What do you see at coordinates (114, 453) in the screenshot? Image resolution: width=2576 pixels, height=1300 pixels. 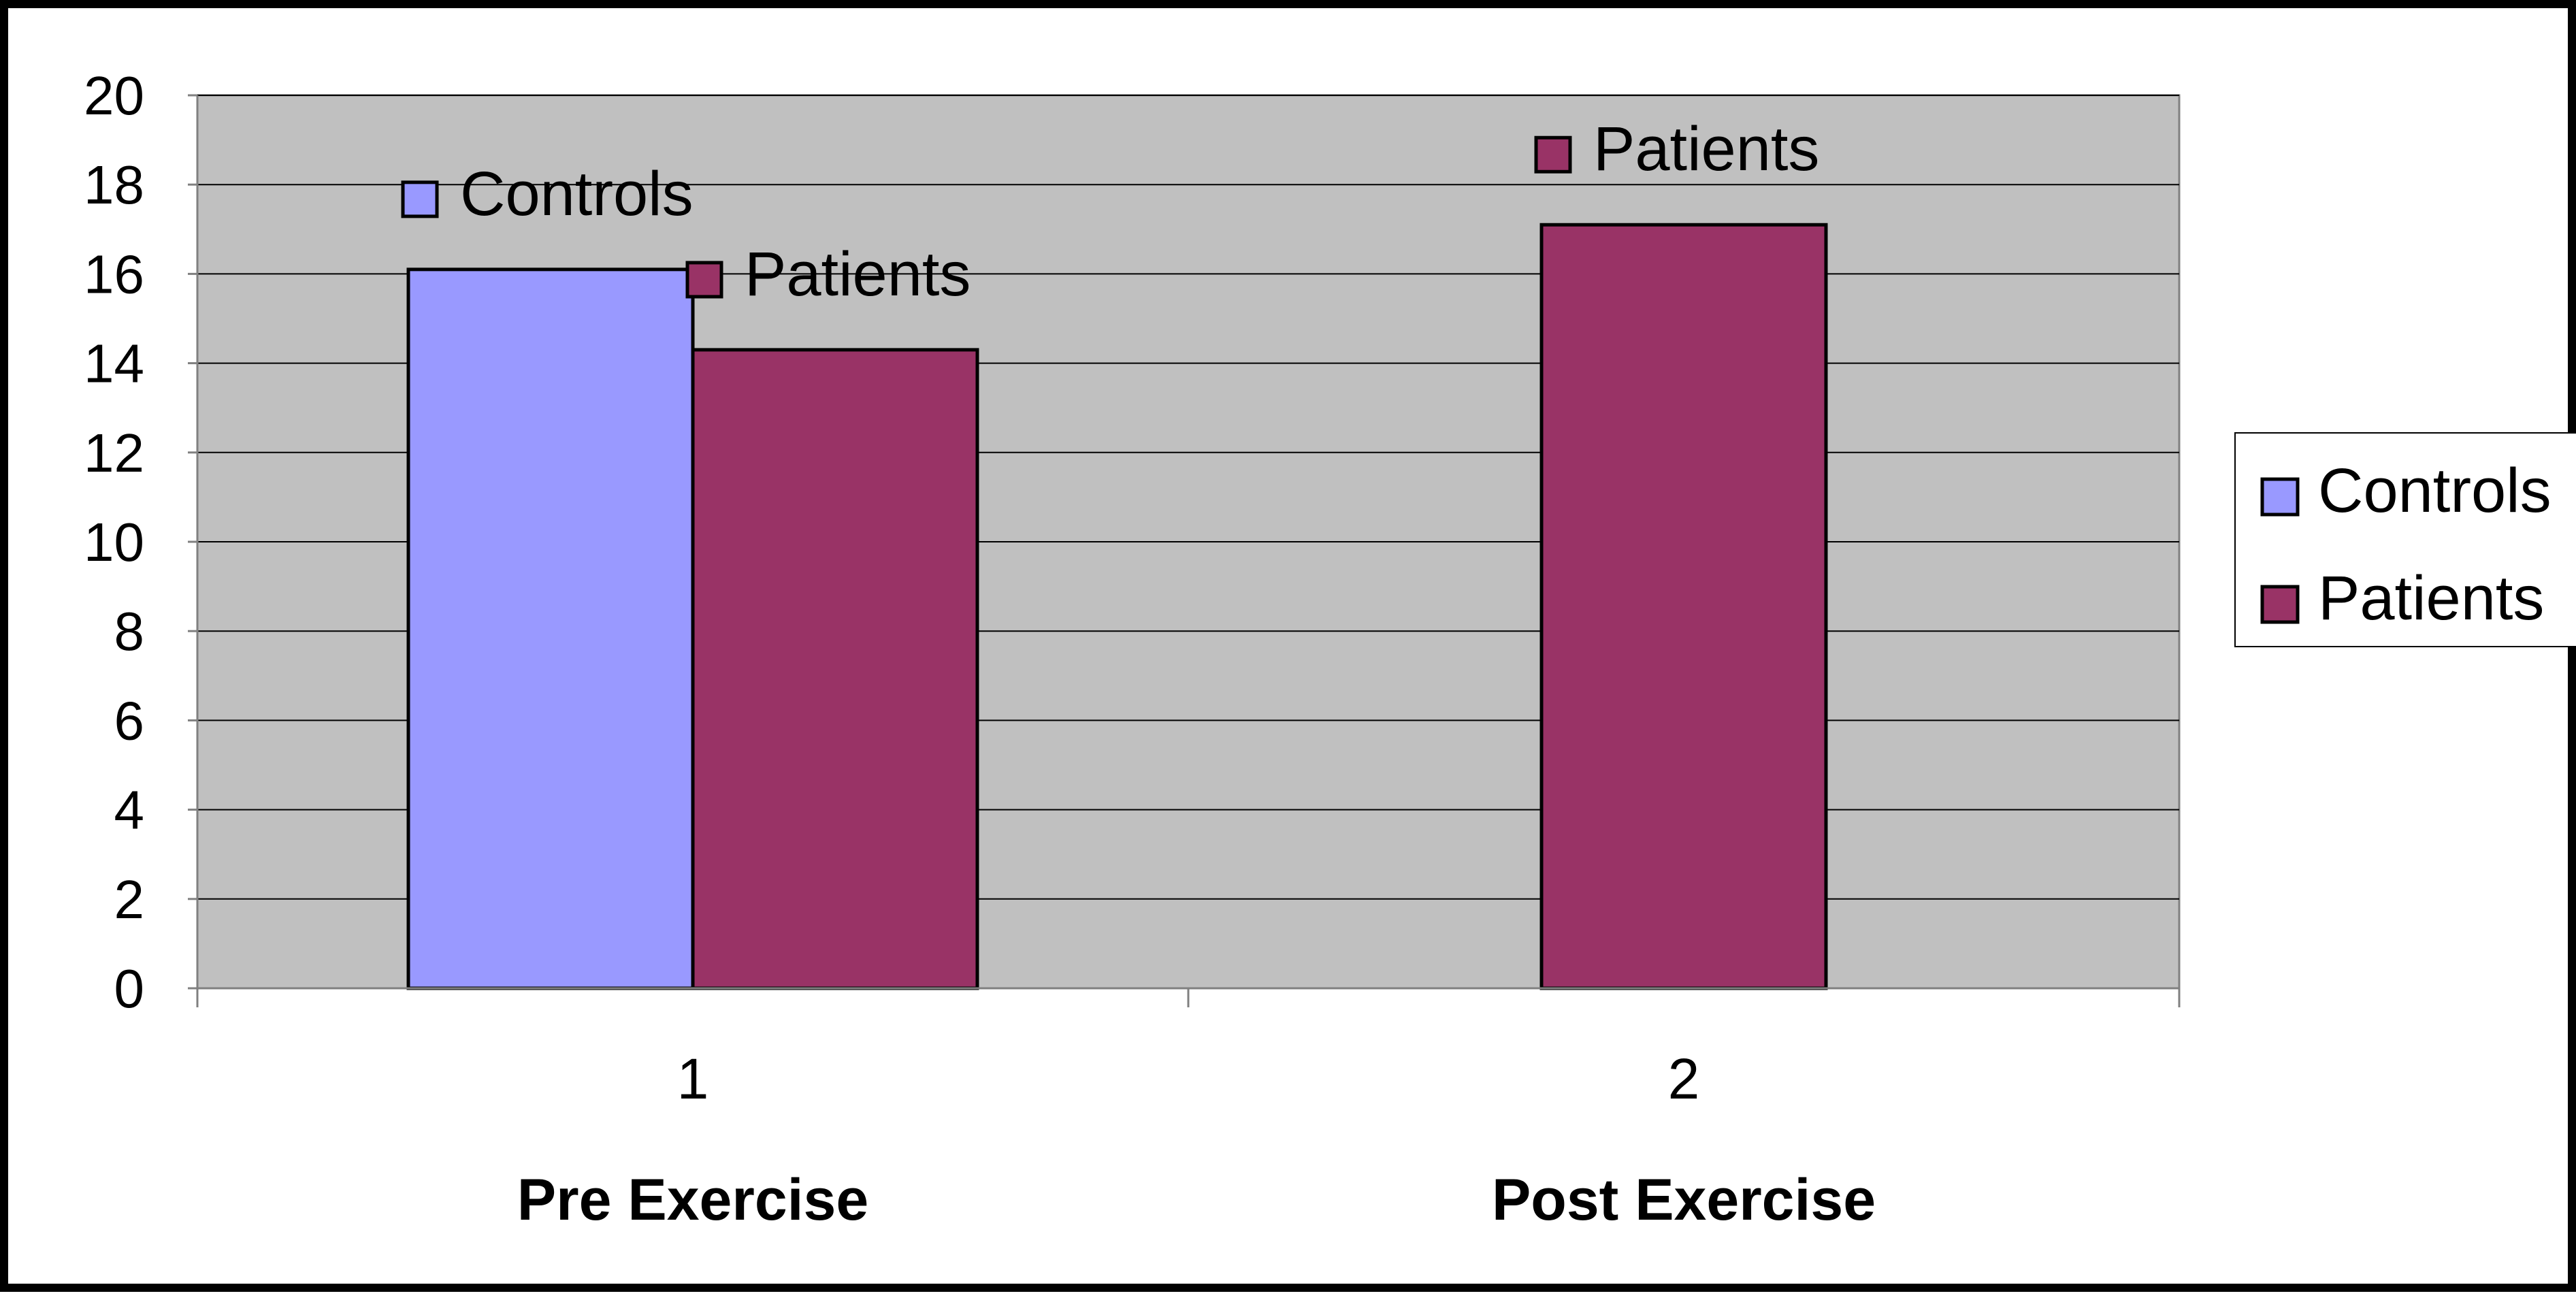 I see `y-tick-label: 12` at bounding box center [114, 453].